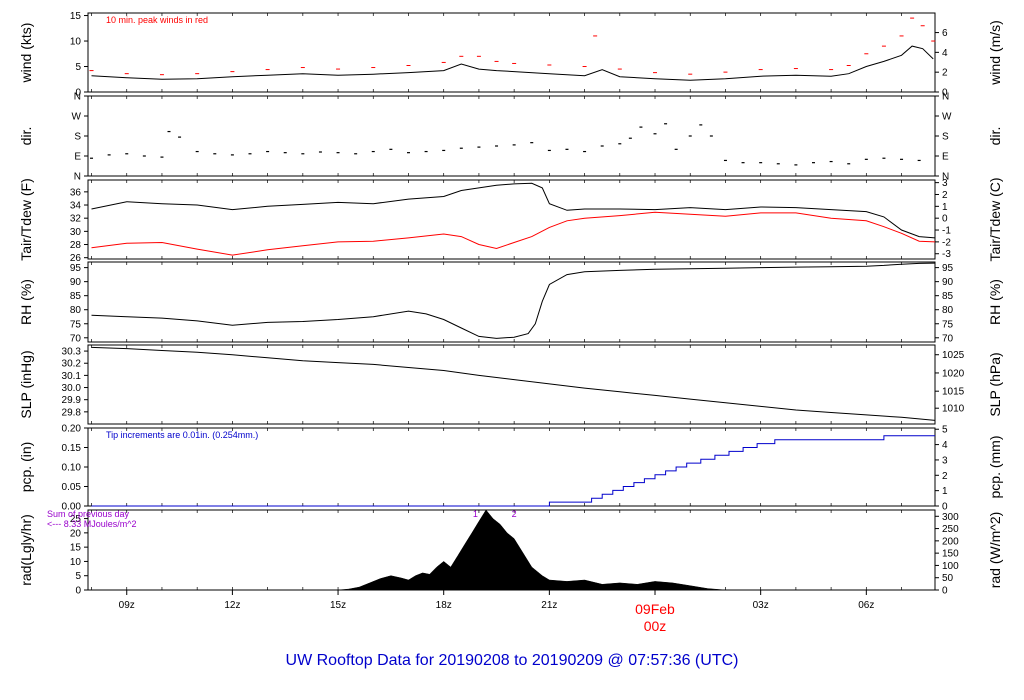 The height and width of the screenshot is (700, 1024). I want to click on radiation-note-line: Sum of previous day, so click(88, 514).